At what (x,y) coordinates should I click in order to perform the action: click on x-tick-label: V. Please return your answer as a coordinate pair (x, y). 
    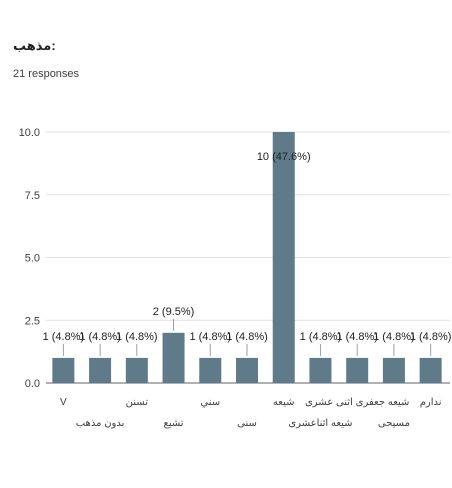
    Looking at the image, I should click on (63, 402).